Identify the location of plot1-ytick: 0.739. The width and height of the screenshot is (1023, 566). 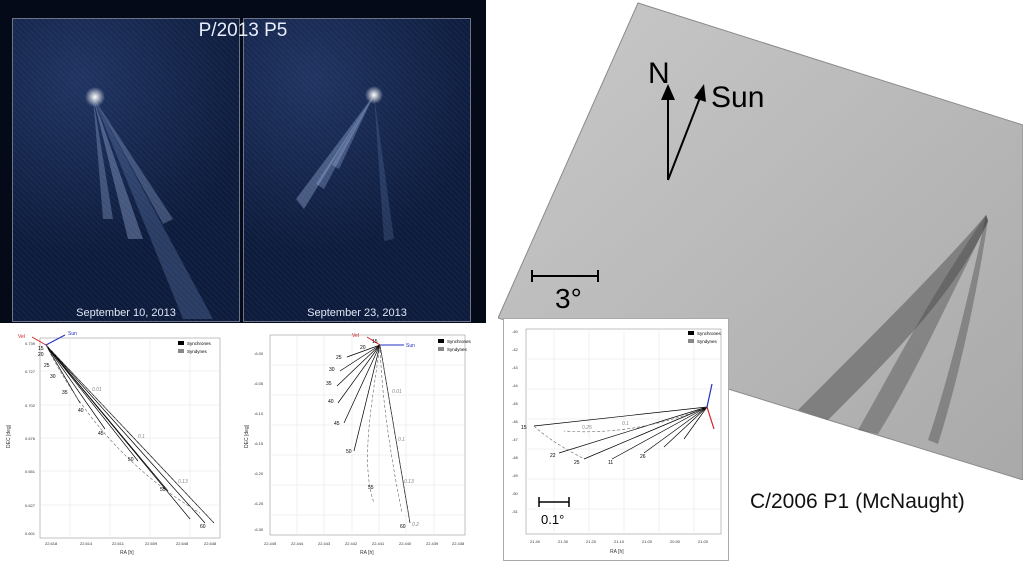
(30, 343).